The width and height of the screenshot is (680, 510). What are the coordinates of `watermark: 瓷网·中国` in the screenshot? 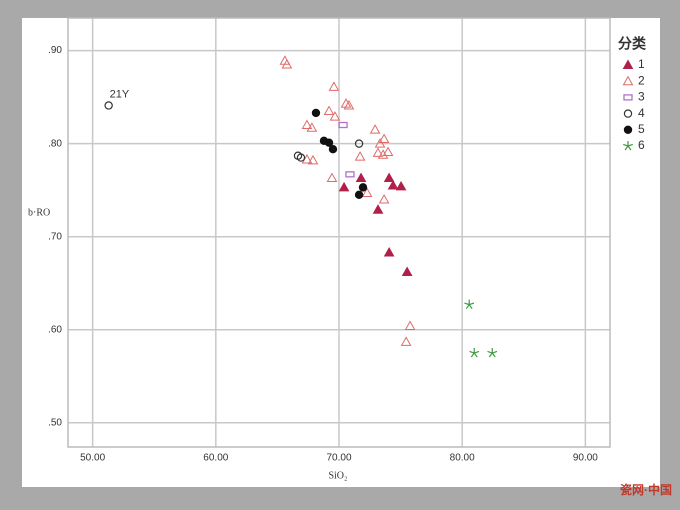 It's located at (646, 489).